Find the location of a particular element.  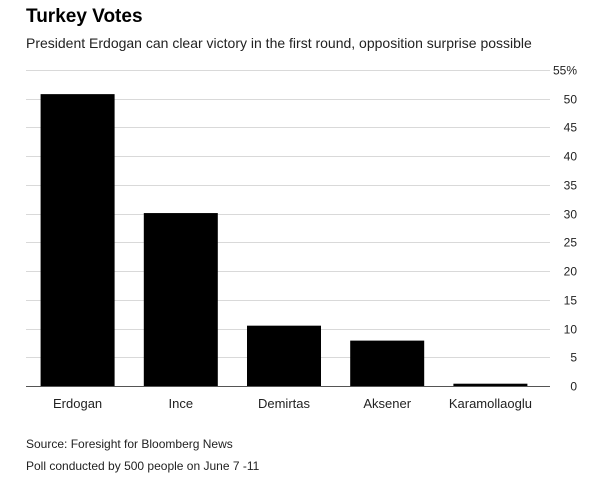

x-tick-label: Karamollaoglu is located at coordinates (490, 403).